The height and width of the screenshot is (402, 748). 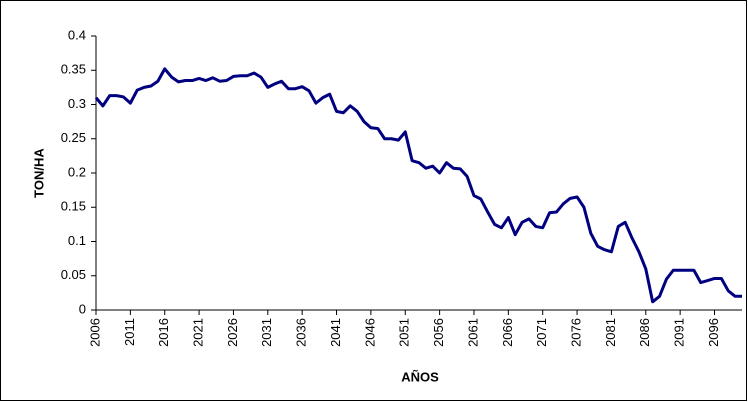 What do you see at coordinates (266, 332) in the screenshot?
I see `x-tick-label: 2031` at bounding box center [266, 332].